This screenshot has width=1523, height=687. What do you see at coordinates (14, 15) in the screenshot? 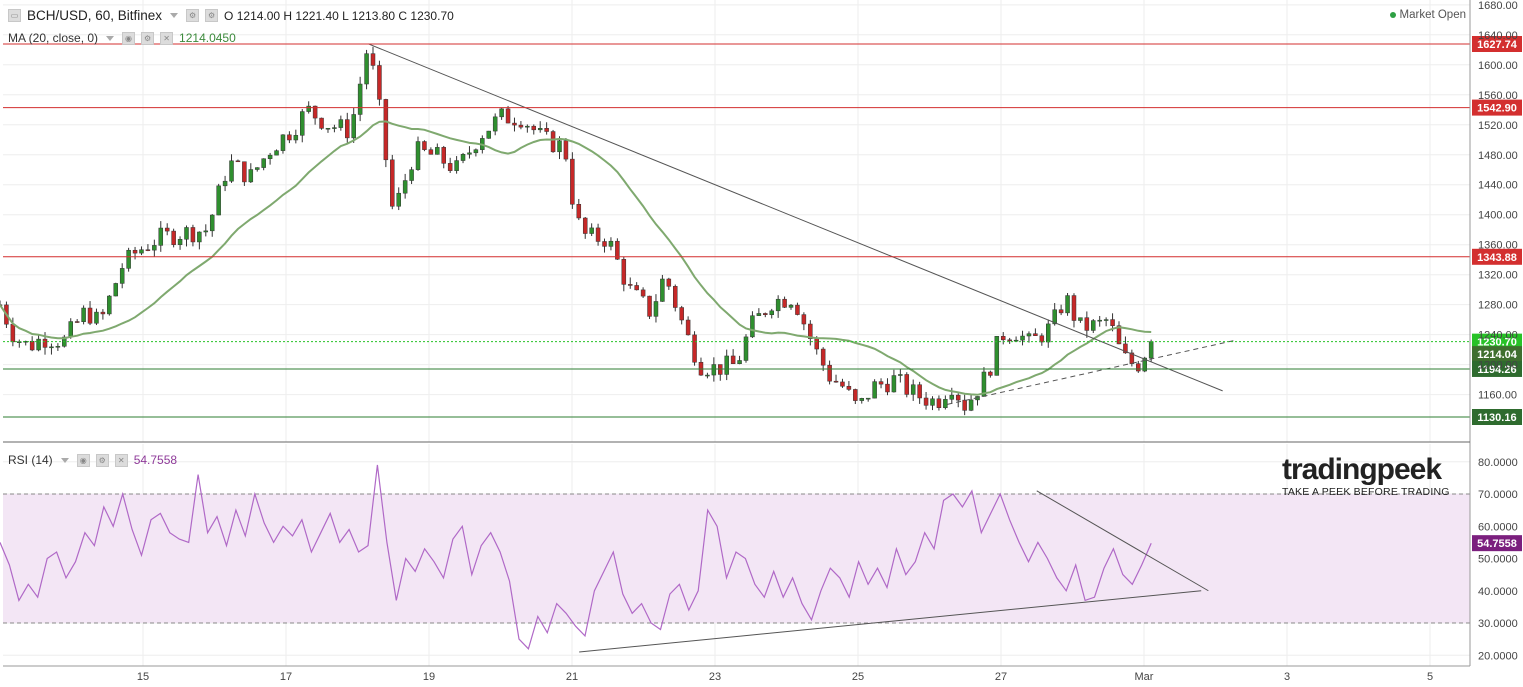
I see `collapse-icon: ▭` at bounding box center [14, 15].